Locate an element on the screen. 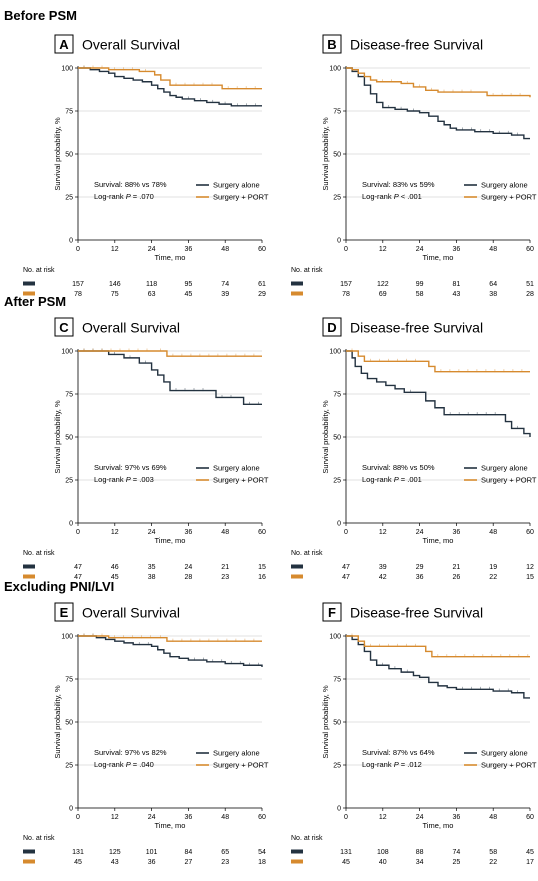 Image resolution: width=538 pixels, height=881 pixels. log-rank-text: Log-rank P = .012 is located at coordinates (392, 764).